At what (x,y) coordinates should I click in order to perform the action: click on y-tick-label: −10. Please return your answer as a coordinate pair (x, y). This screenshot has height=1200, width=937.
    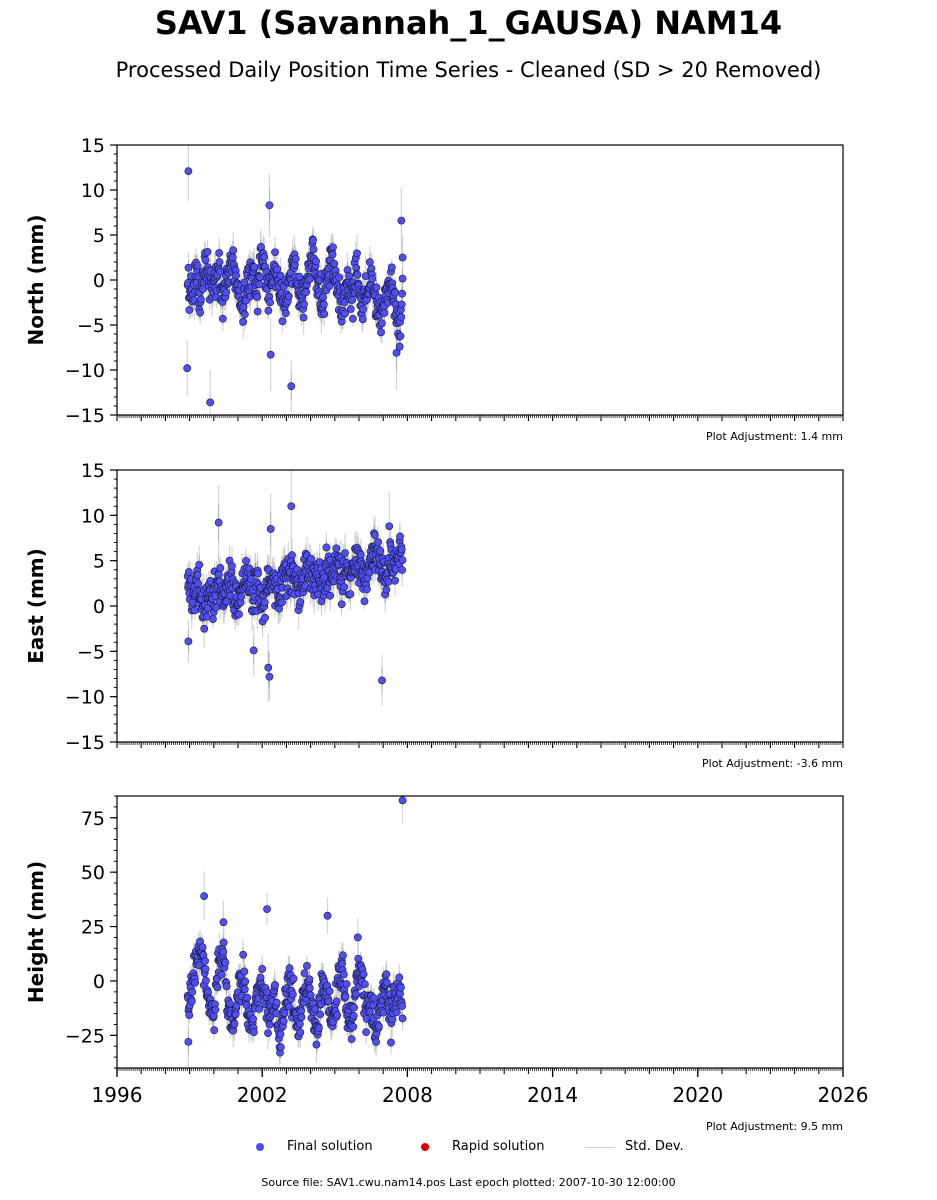
    Looking at the image, I should click on (85, 698).